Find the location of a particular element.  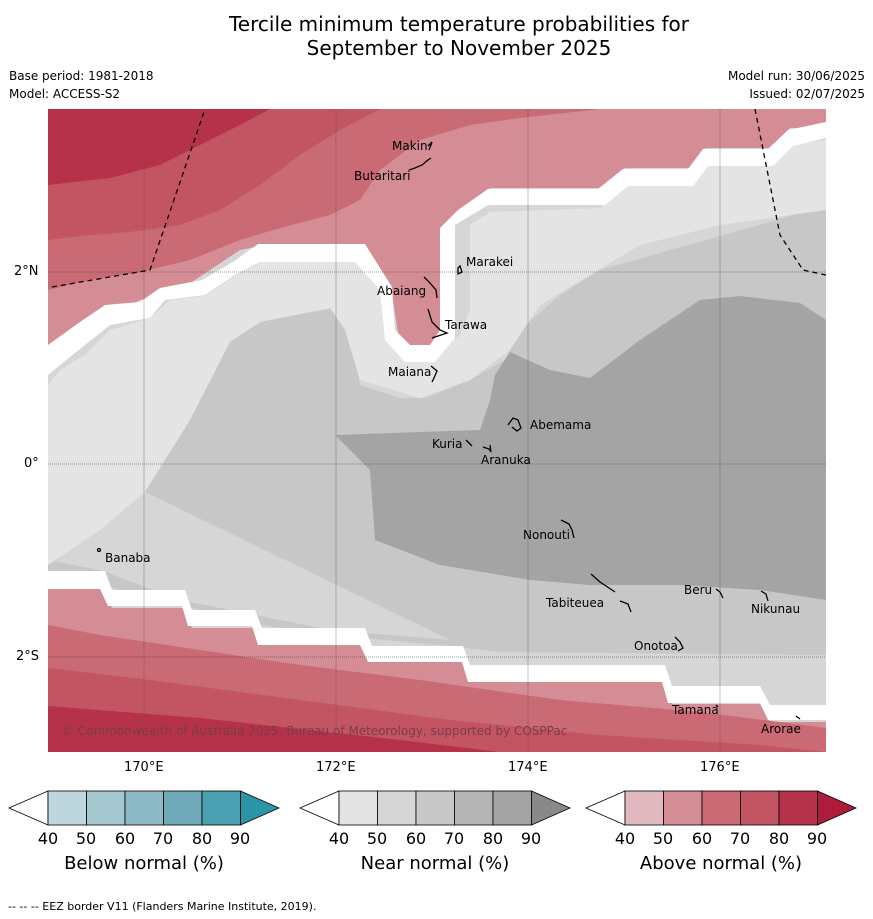

issued-date: Issued: 02/07/2025 is located at coordinates (807, 94).